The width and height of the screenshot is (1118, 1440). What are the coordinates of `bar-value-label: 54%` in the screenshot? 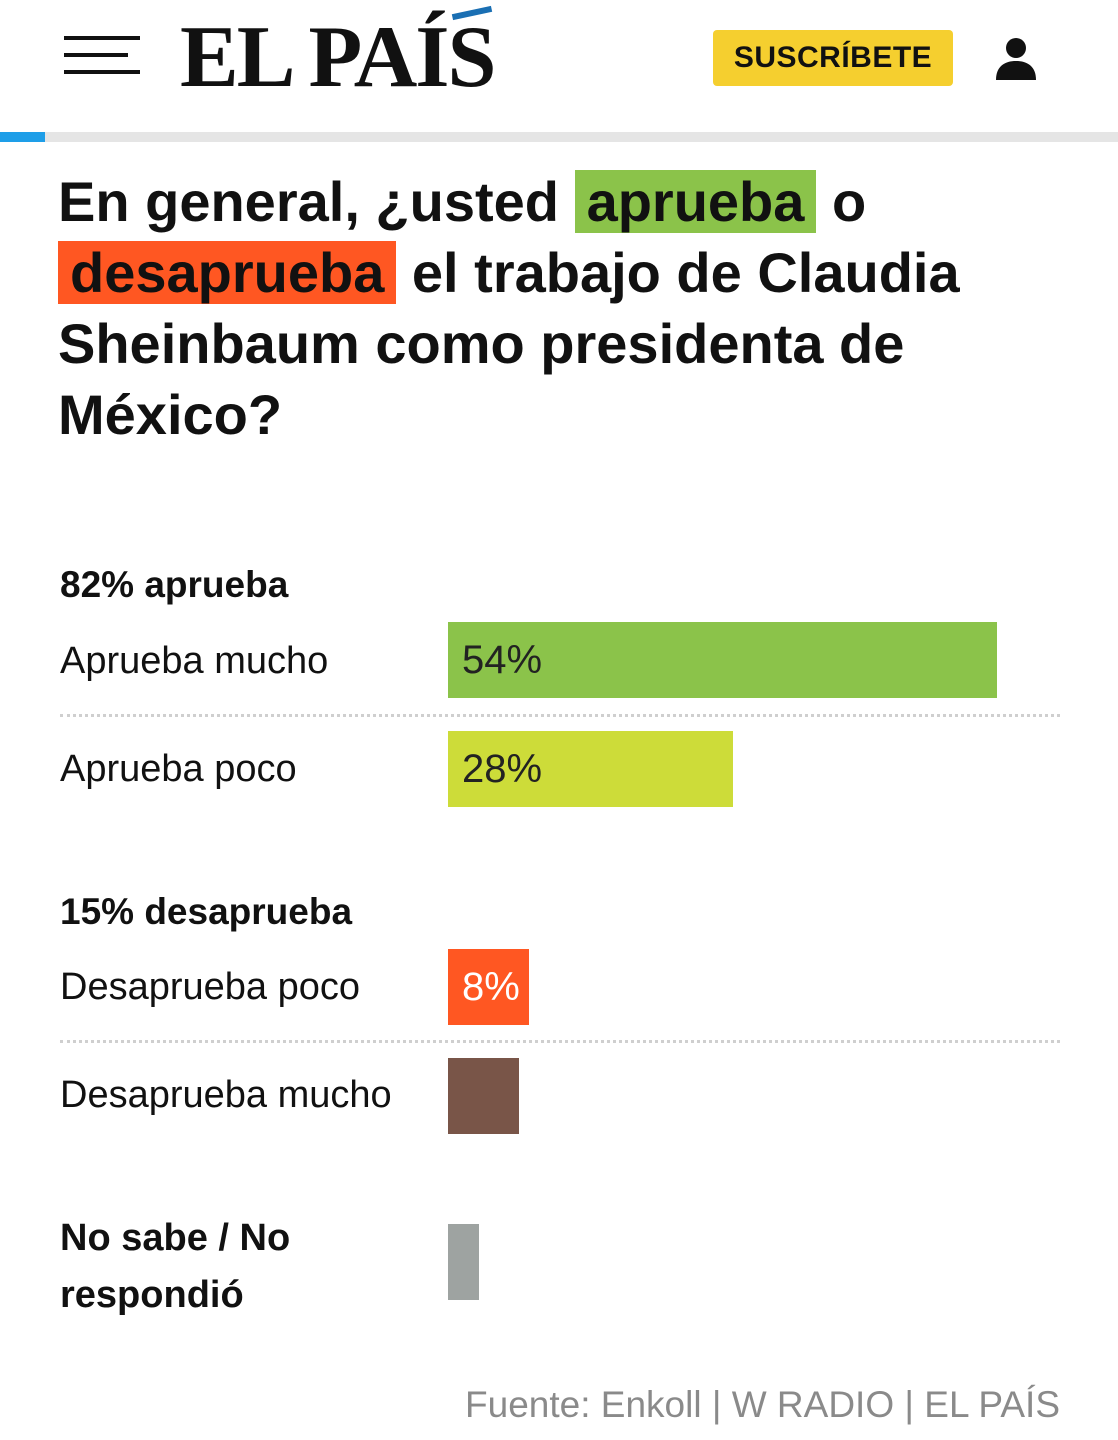 It's located at (502, 659).